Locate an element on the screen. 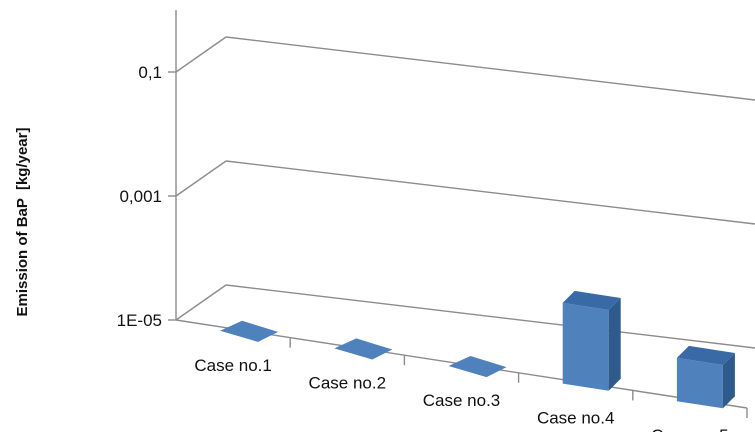 This screenshot has height=432, width=755. y-tick-labels: 1E-05 0,001 0,1 is located at coordinates (146, 196).